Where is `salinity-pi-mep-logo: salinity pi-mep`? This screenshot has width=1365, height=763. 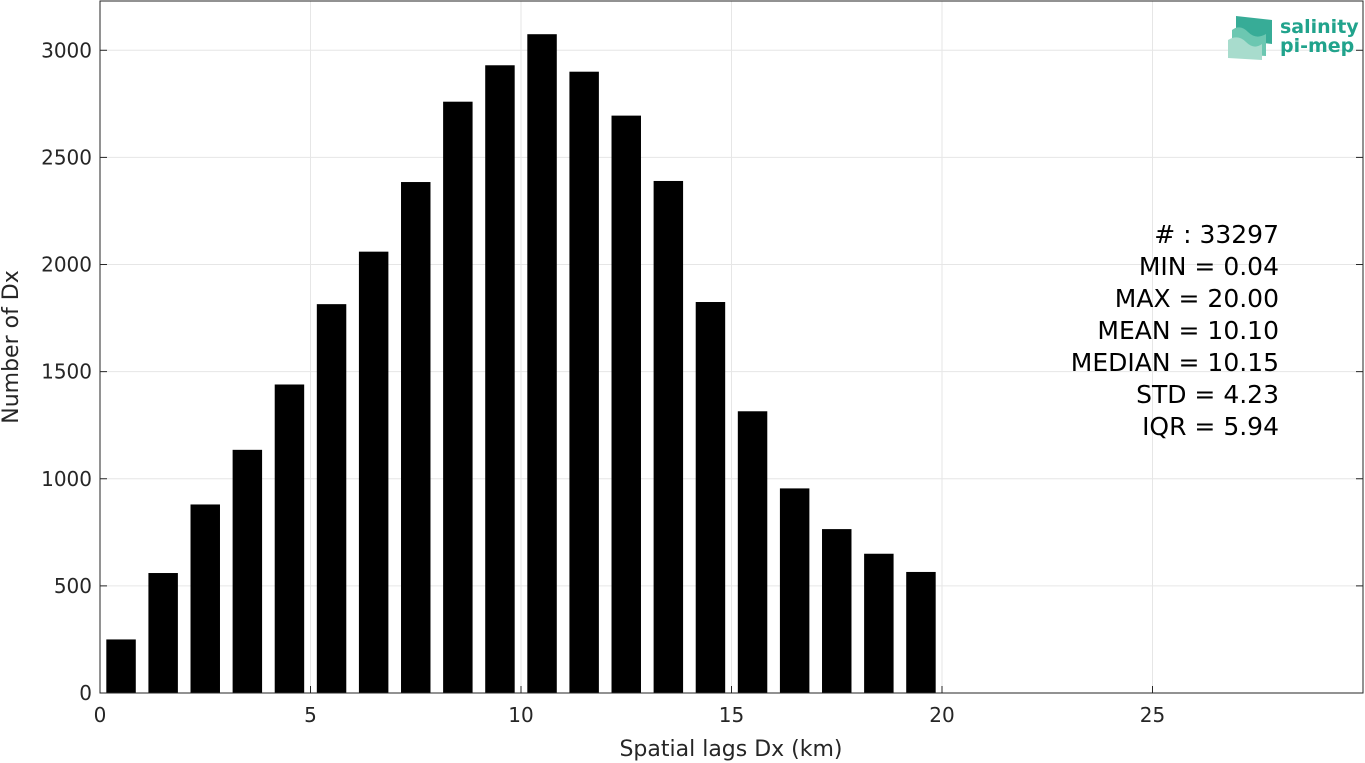 salinity-pi-mep-logo: salinity pi-mep is located at coordinates (1293, 38).